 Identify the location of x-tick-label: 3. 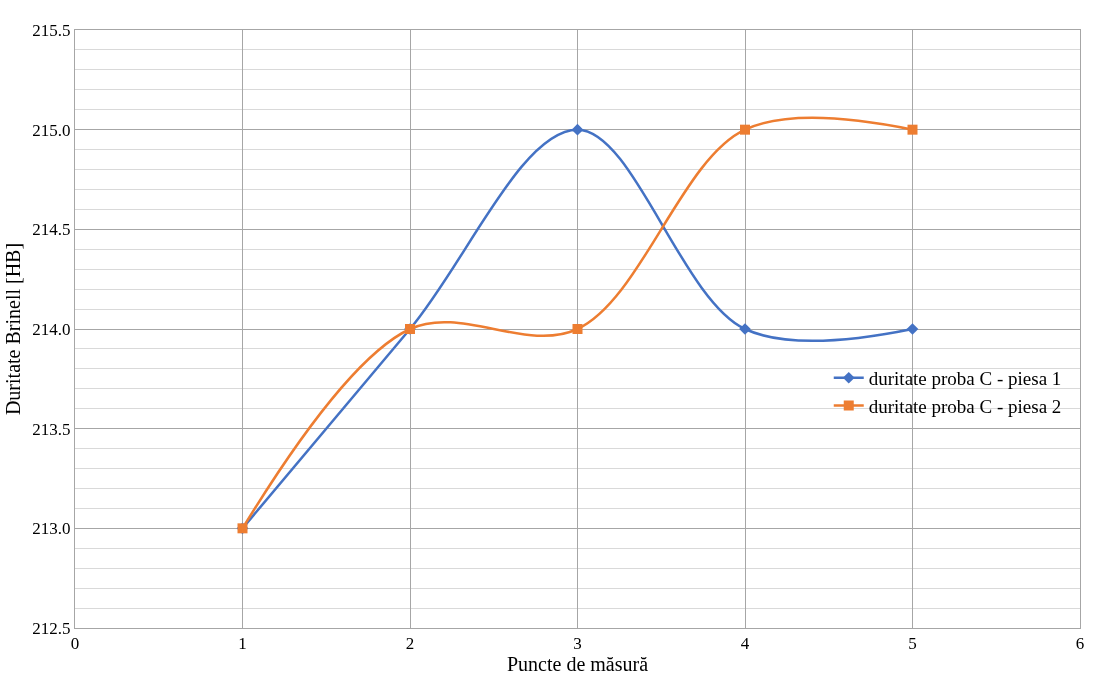
(577, 644).